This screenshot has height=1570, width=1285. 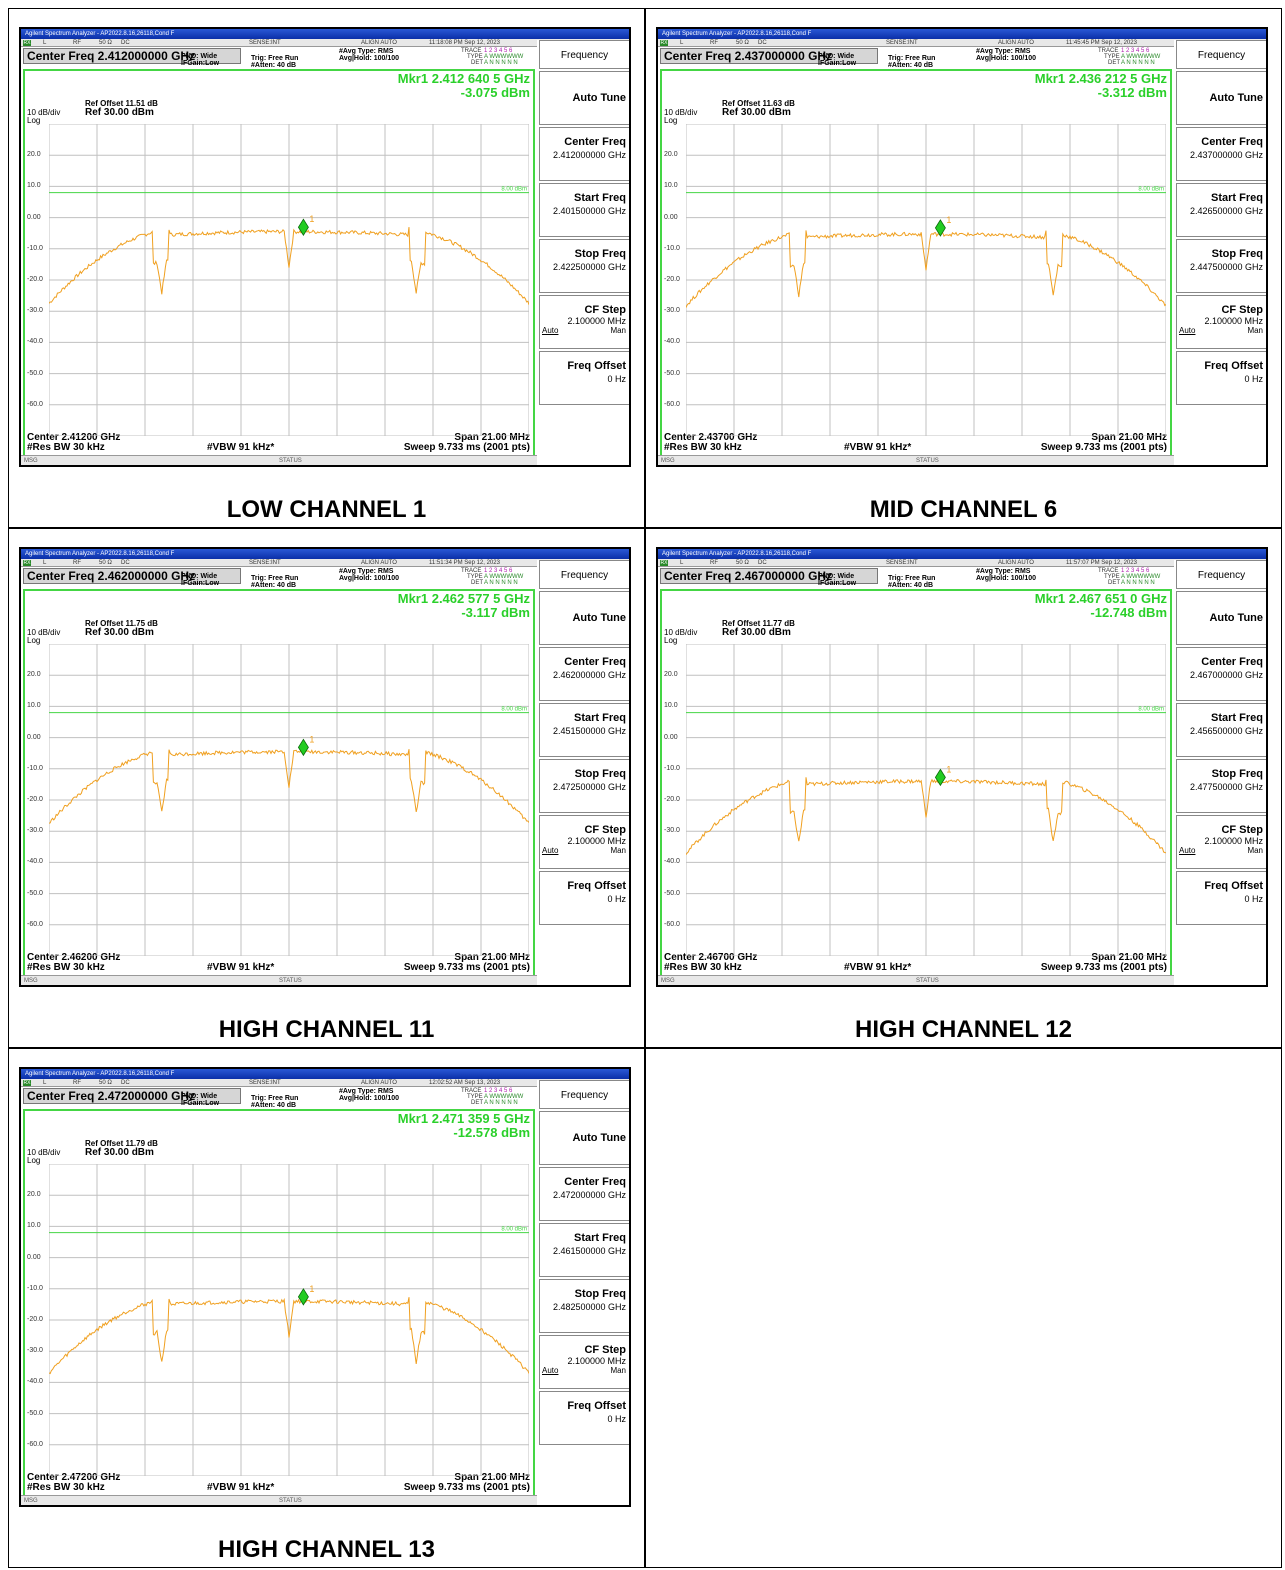 I want to click on timestamp: 12:02:52 AM Sep 13, 2023, so click(x=465, y=1083).